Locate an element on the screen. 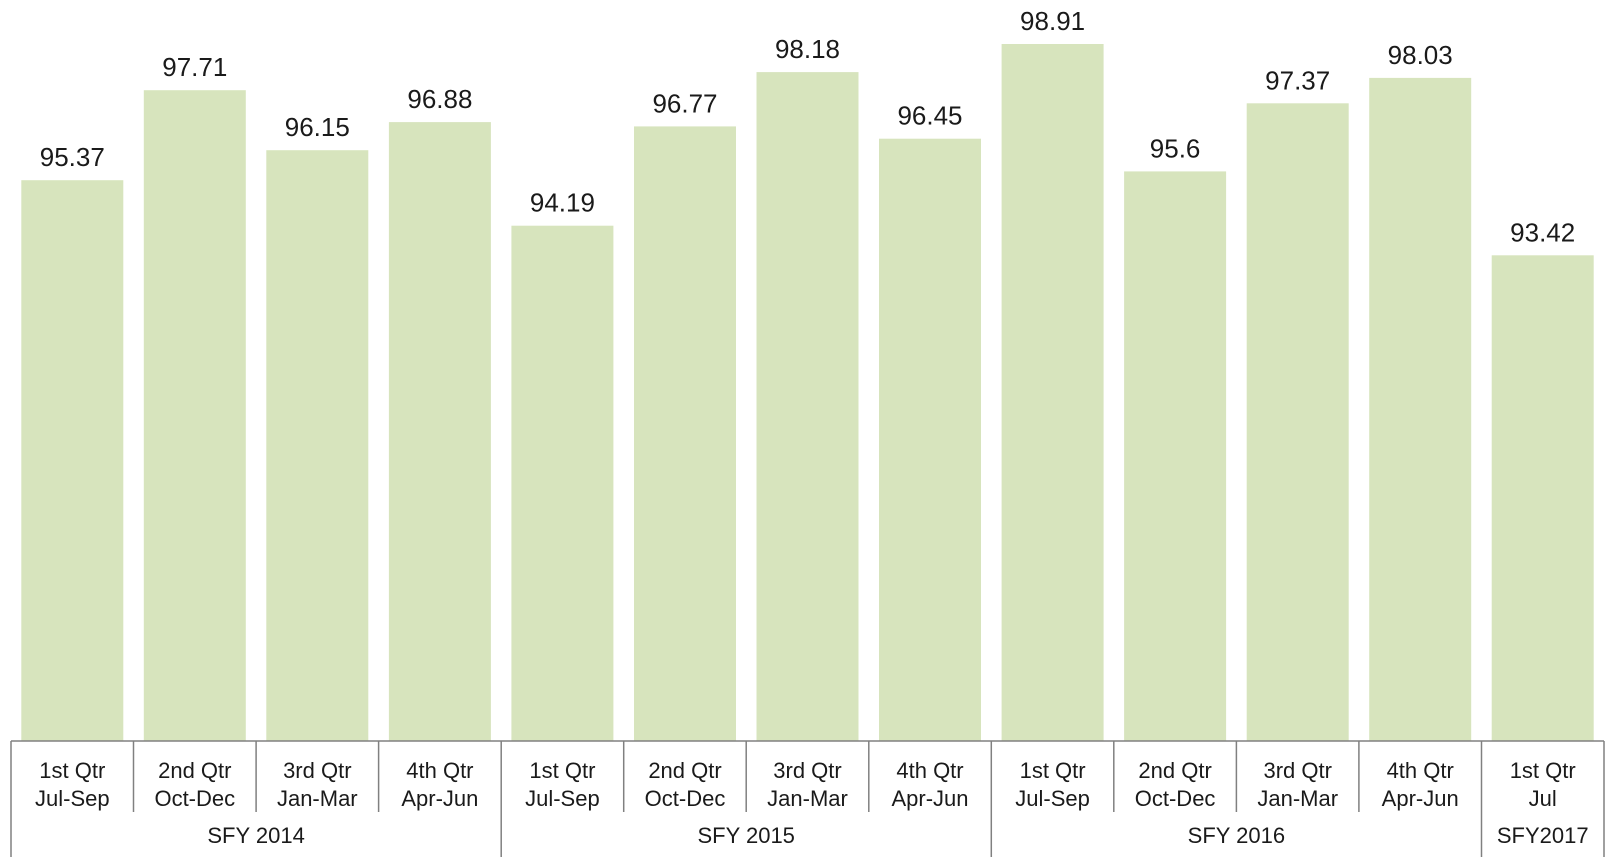 The image size is (1608, 857). x-tick-label-7-line1: 3rd Qtr is located at coordinates (807, 770).